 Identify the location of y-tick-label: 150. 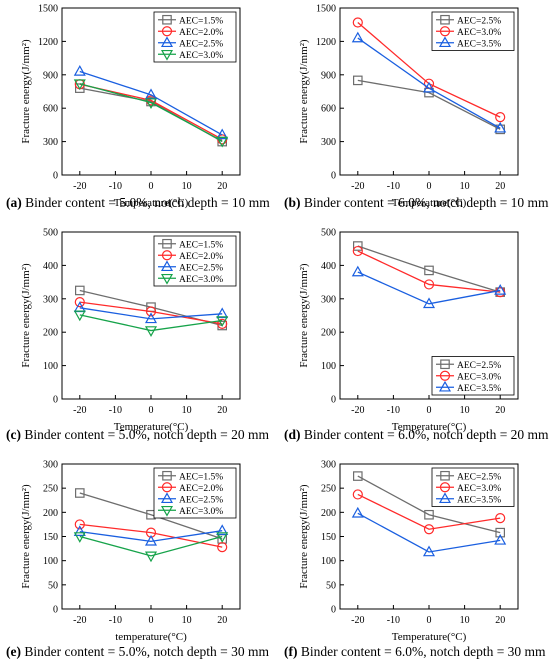
(328, 537).